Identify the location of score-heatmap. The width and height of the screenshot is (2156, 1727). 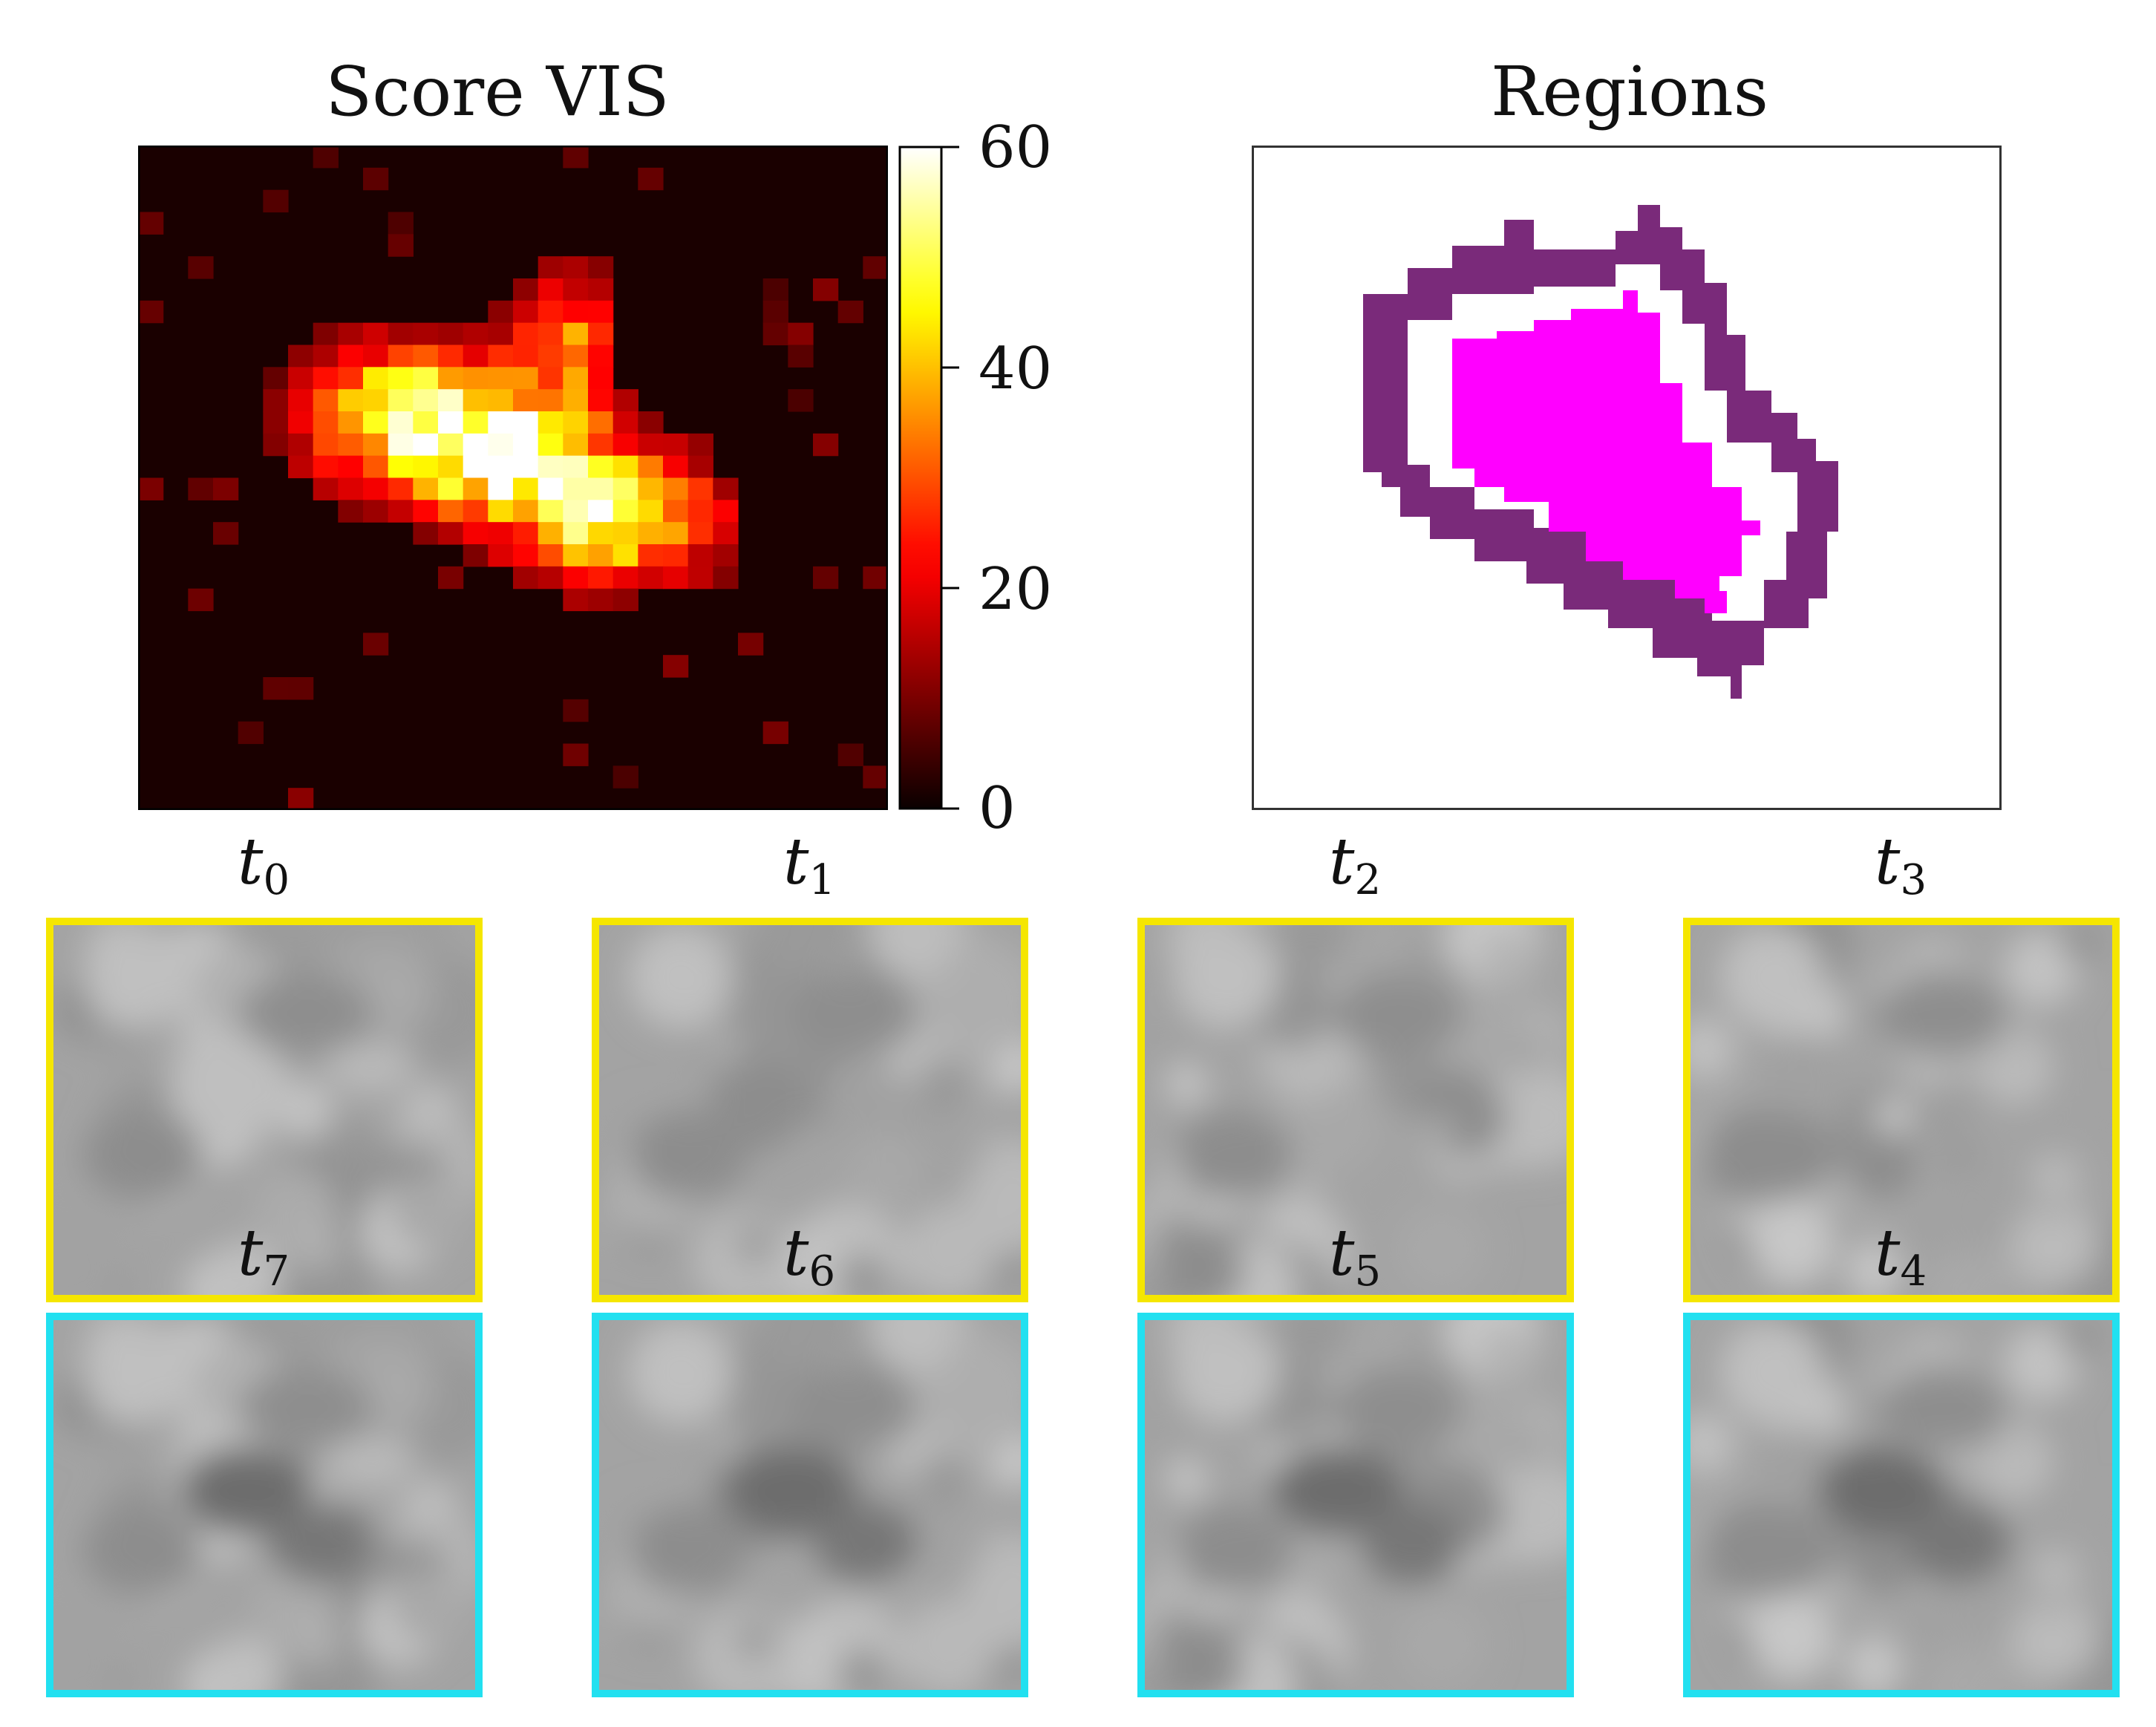
(513, 478).